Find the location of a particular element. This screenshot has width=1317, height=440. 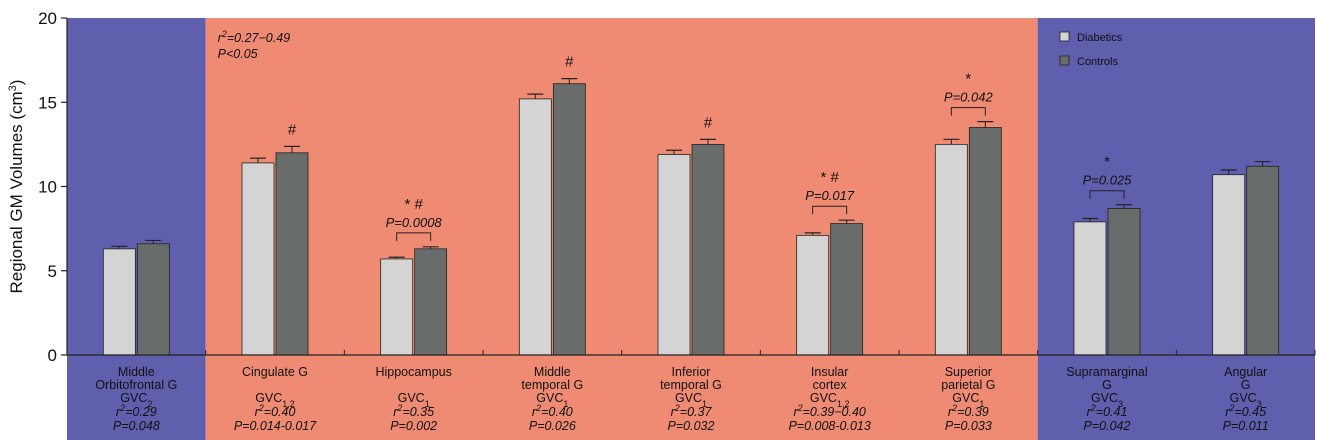

category-p-7: P=0.042 is located at coordinates (1107, 426).